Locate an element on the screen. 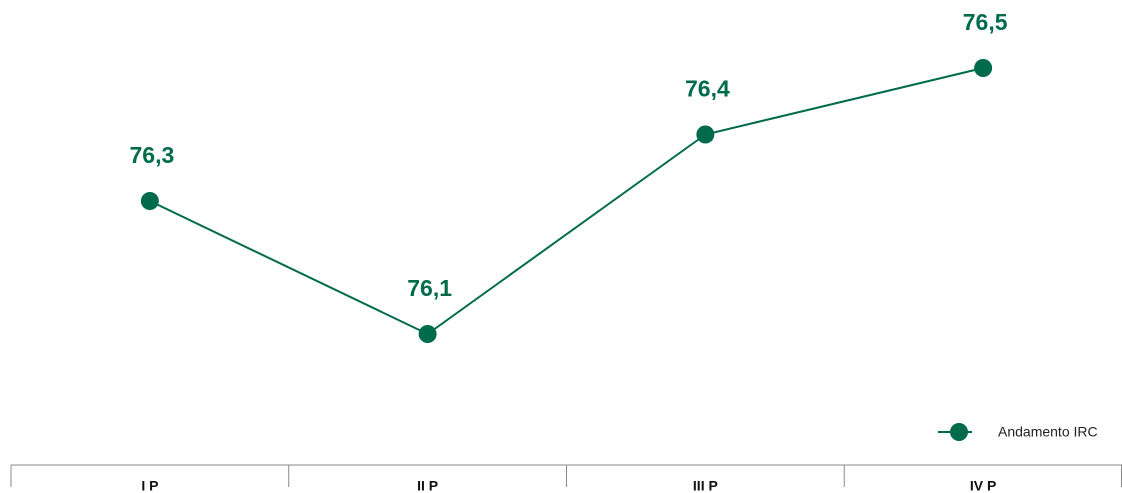 This screenshot has height=493, width=1122. value-label: 76,3 is located at coordinates (151, 155).